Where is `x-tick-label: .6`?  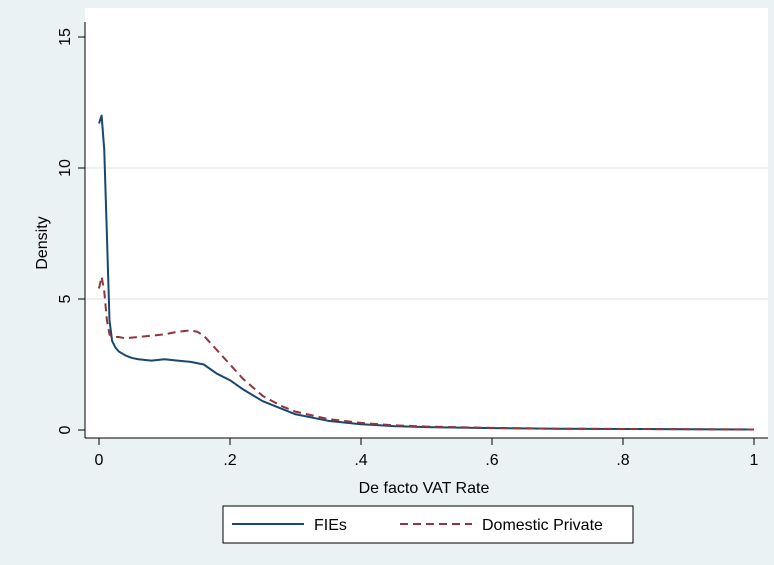 x-tick-label: .6 is located at coordinates (491, 460).